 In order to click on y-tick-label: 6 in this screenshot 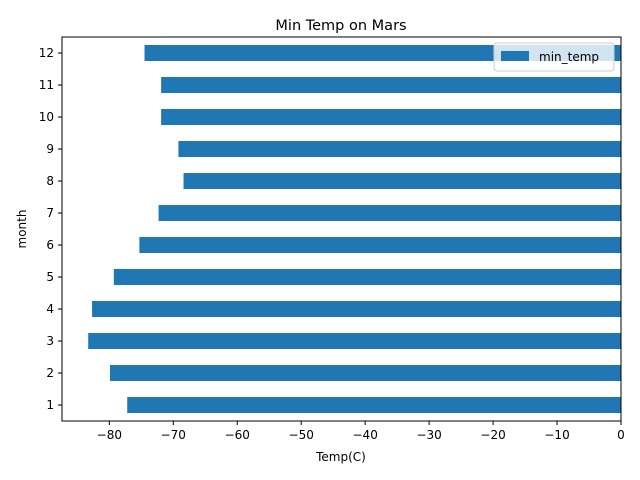, I will do `click(50, 245)`.